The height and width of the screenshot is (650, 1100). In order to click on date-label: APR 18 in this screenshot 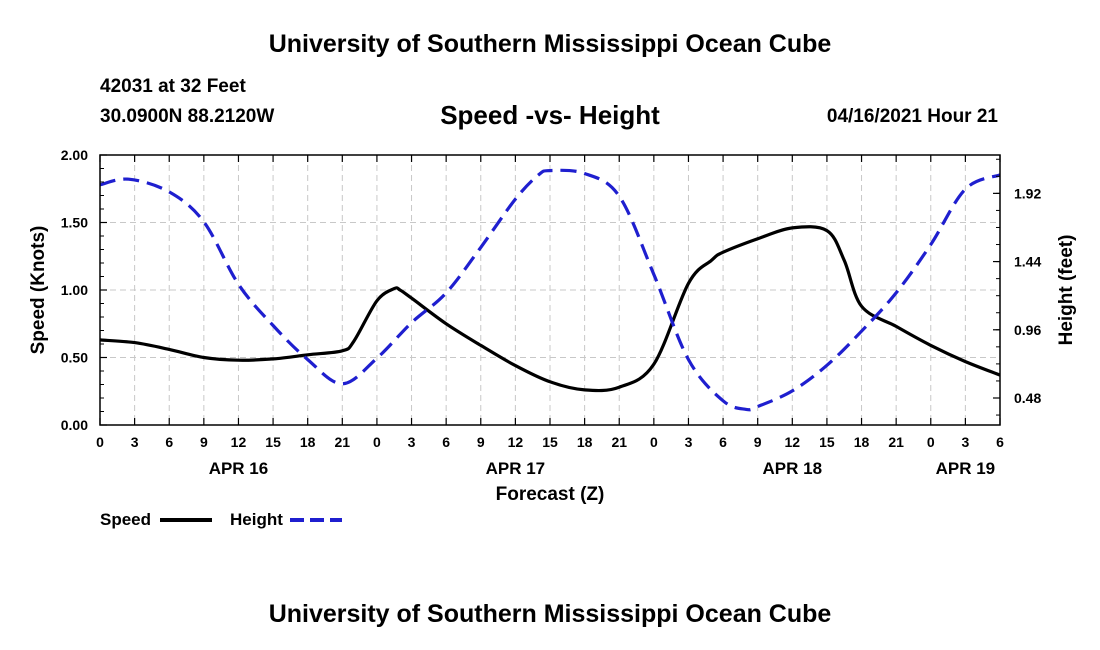, I will do `click(793, 468)`.